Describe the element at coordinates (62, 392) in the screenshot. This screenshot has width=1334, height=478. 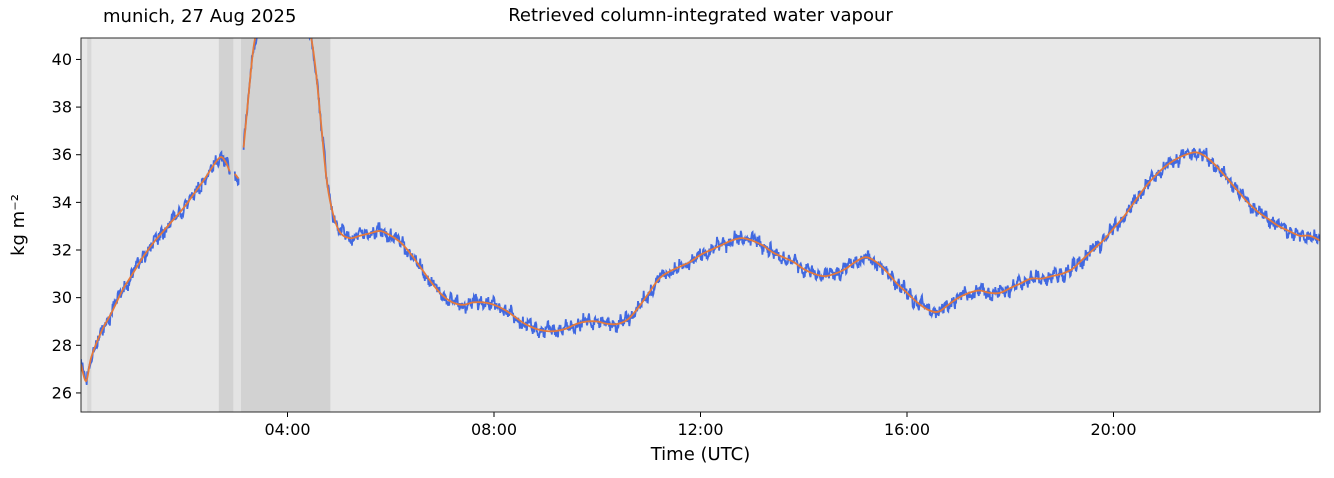
I see `y-tick-label: 26` at that location.